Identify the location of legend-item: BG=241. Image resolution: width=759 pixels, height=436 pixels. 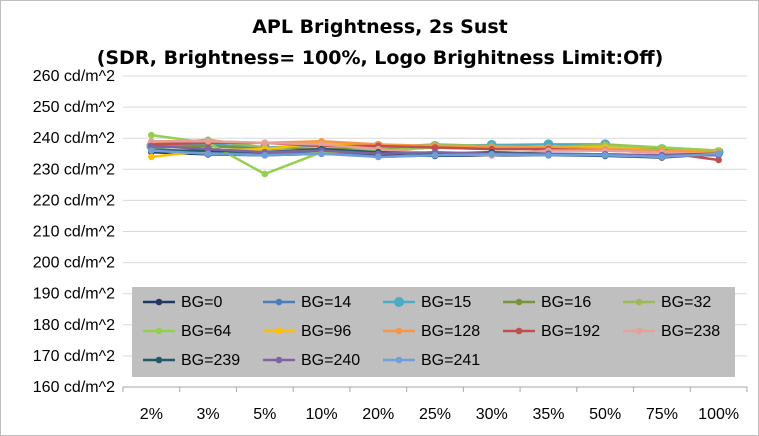
(431, 360).